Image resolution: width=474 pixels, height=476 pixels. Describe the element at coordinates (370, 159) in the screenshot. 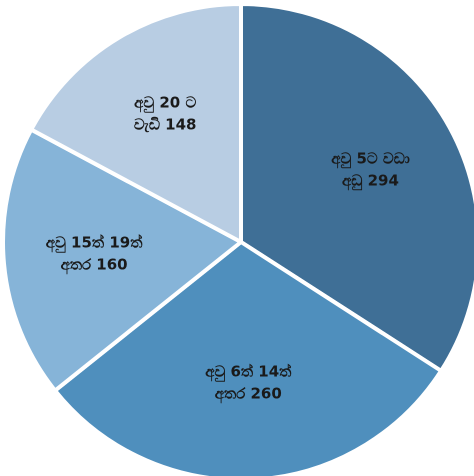

I see `slice-label-line1-1: අවු 5ට වඩා` at that location.